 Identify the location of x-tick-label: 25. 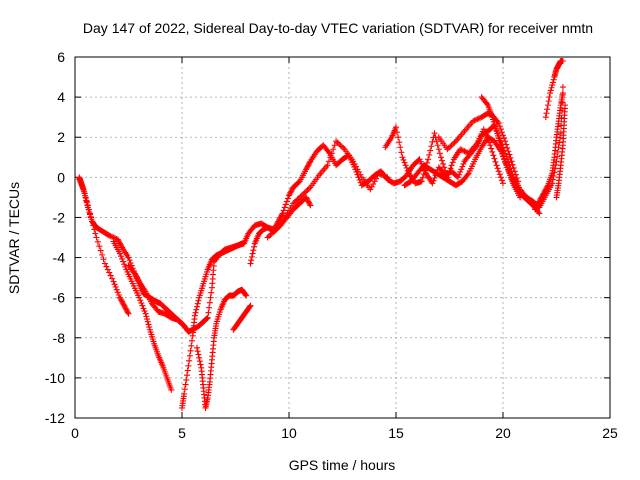
(610, 433).